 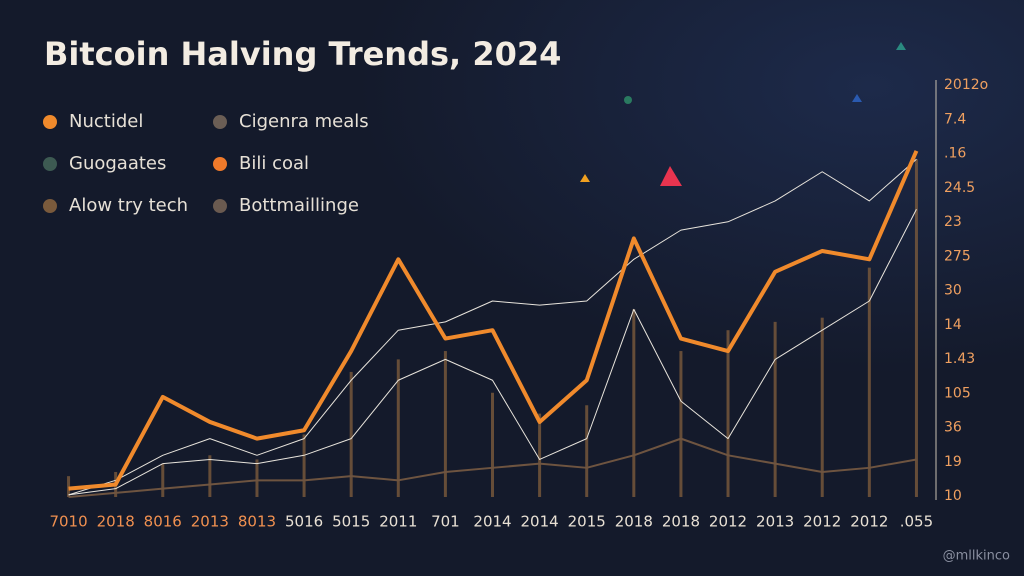 I want to click on legend-label: Guogaates, so click(x=117, y=163).